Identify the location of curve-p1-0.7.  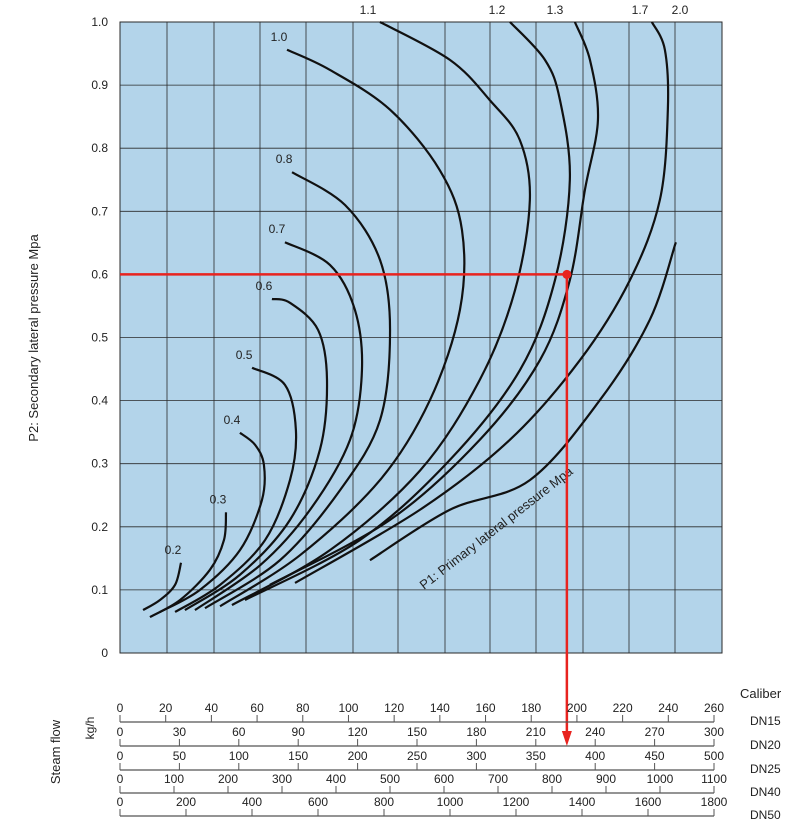
(279, 426).